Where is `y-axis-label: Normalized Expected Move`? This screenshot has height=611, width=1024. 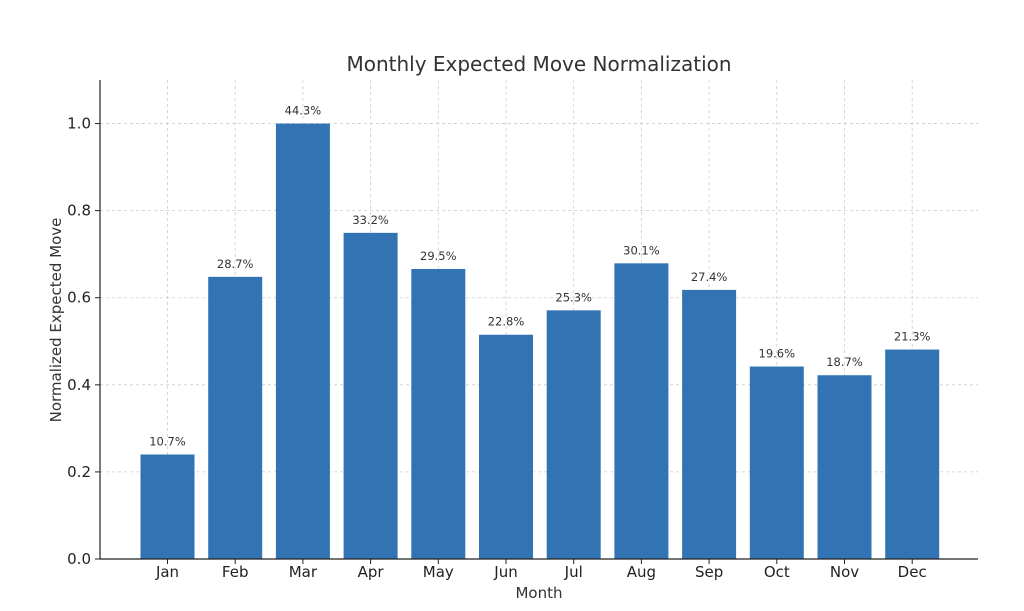 y-axis-label: Normalized Expected Move is located at coordinates (56, 320).